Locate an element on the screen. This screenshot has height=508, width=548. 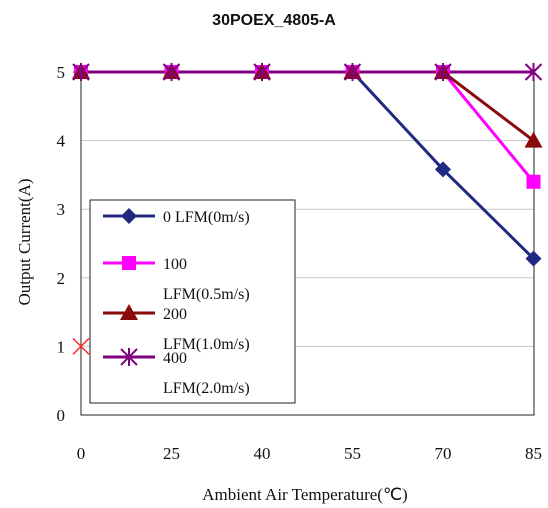
y-tick-label: 4 is located at coordinates (61, 141).